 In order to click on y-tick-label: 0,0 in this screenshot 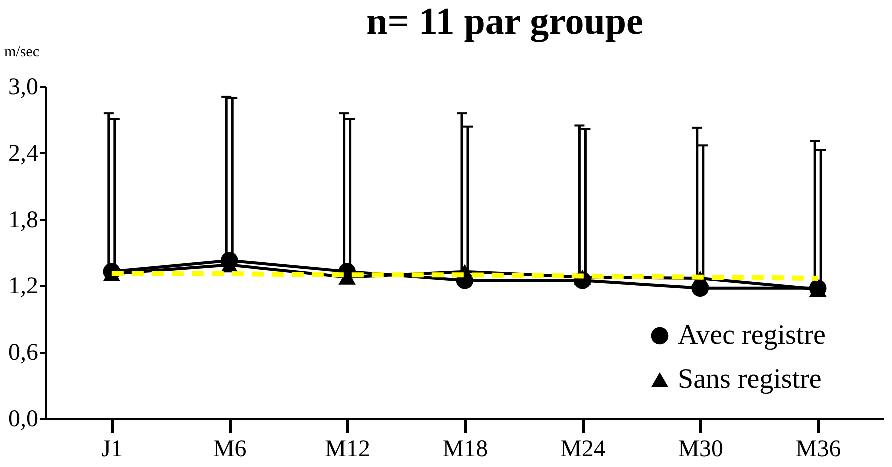, I will do `click(23, 419)`.